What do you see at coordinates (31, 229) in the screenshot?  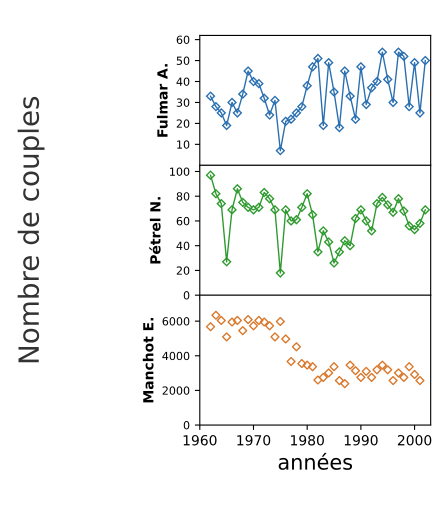 I see `text: Nombre de couples` at bounding box center [31, 229].